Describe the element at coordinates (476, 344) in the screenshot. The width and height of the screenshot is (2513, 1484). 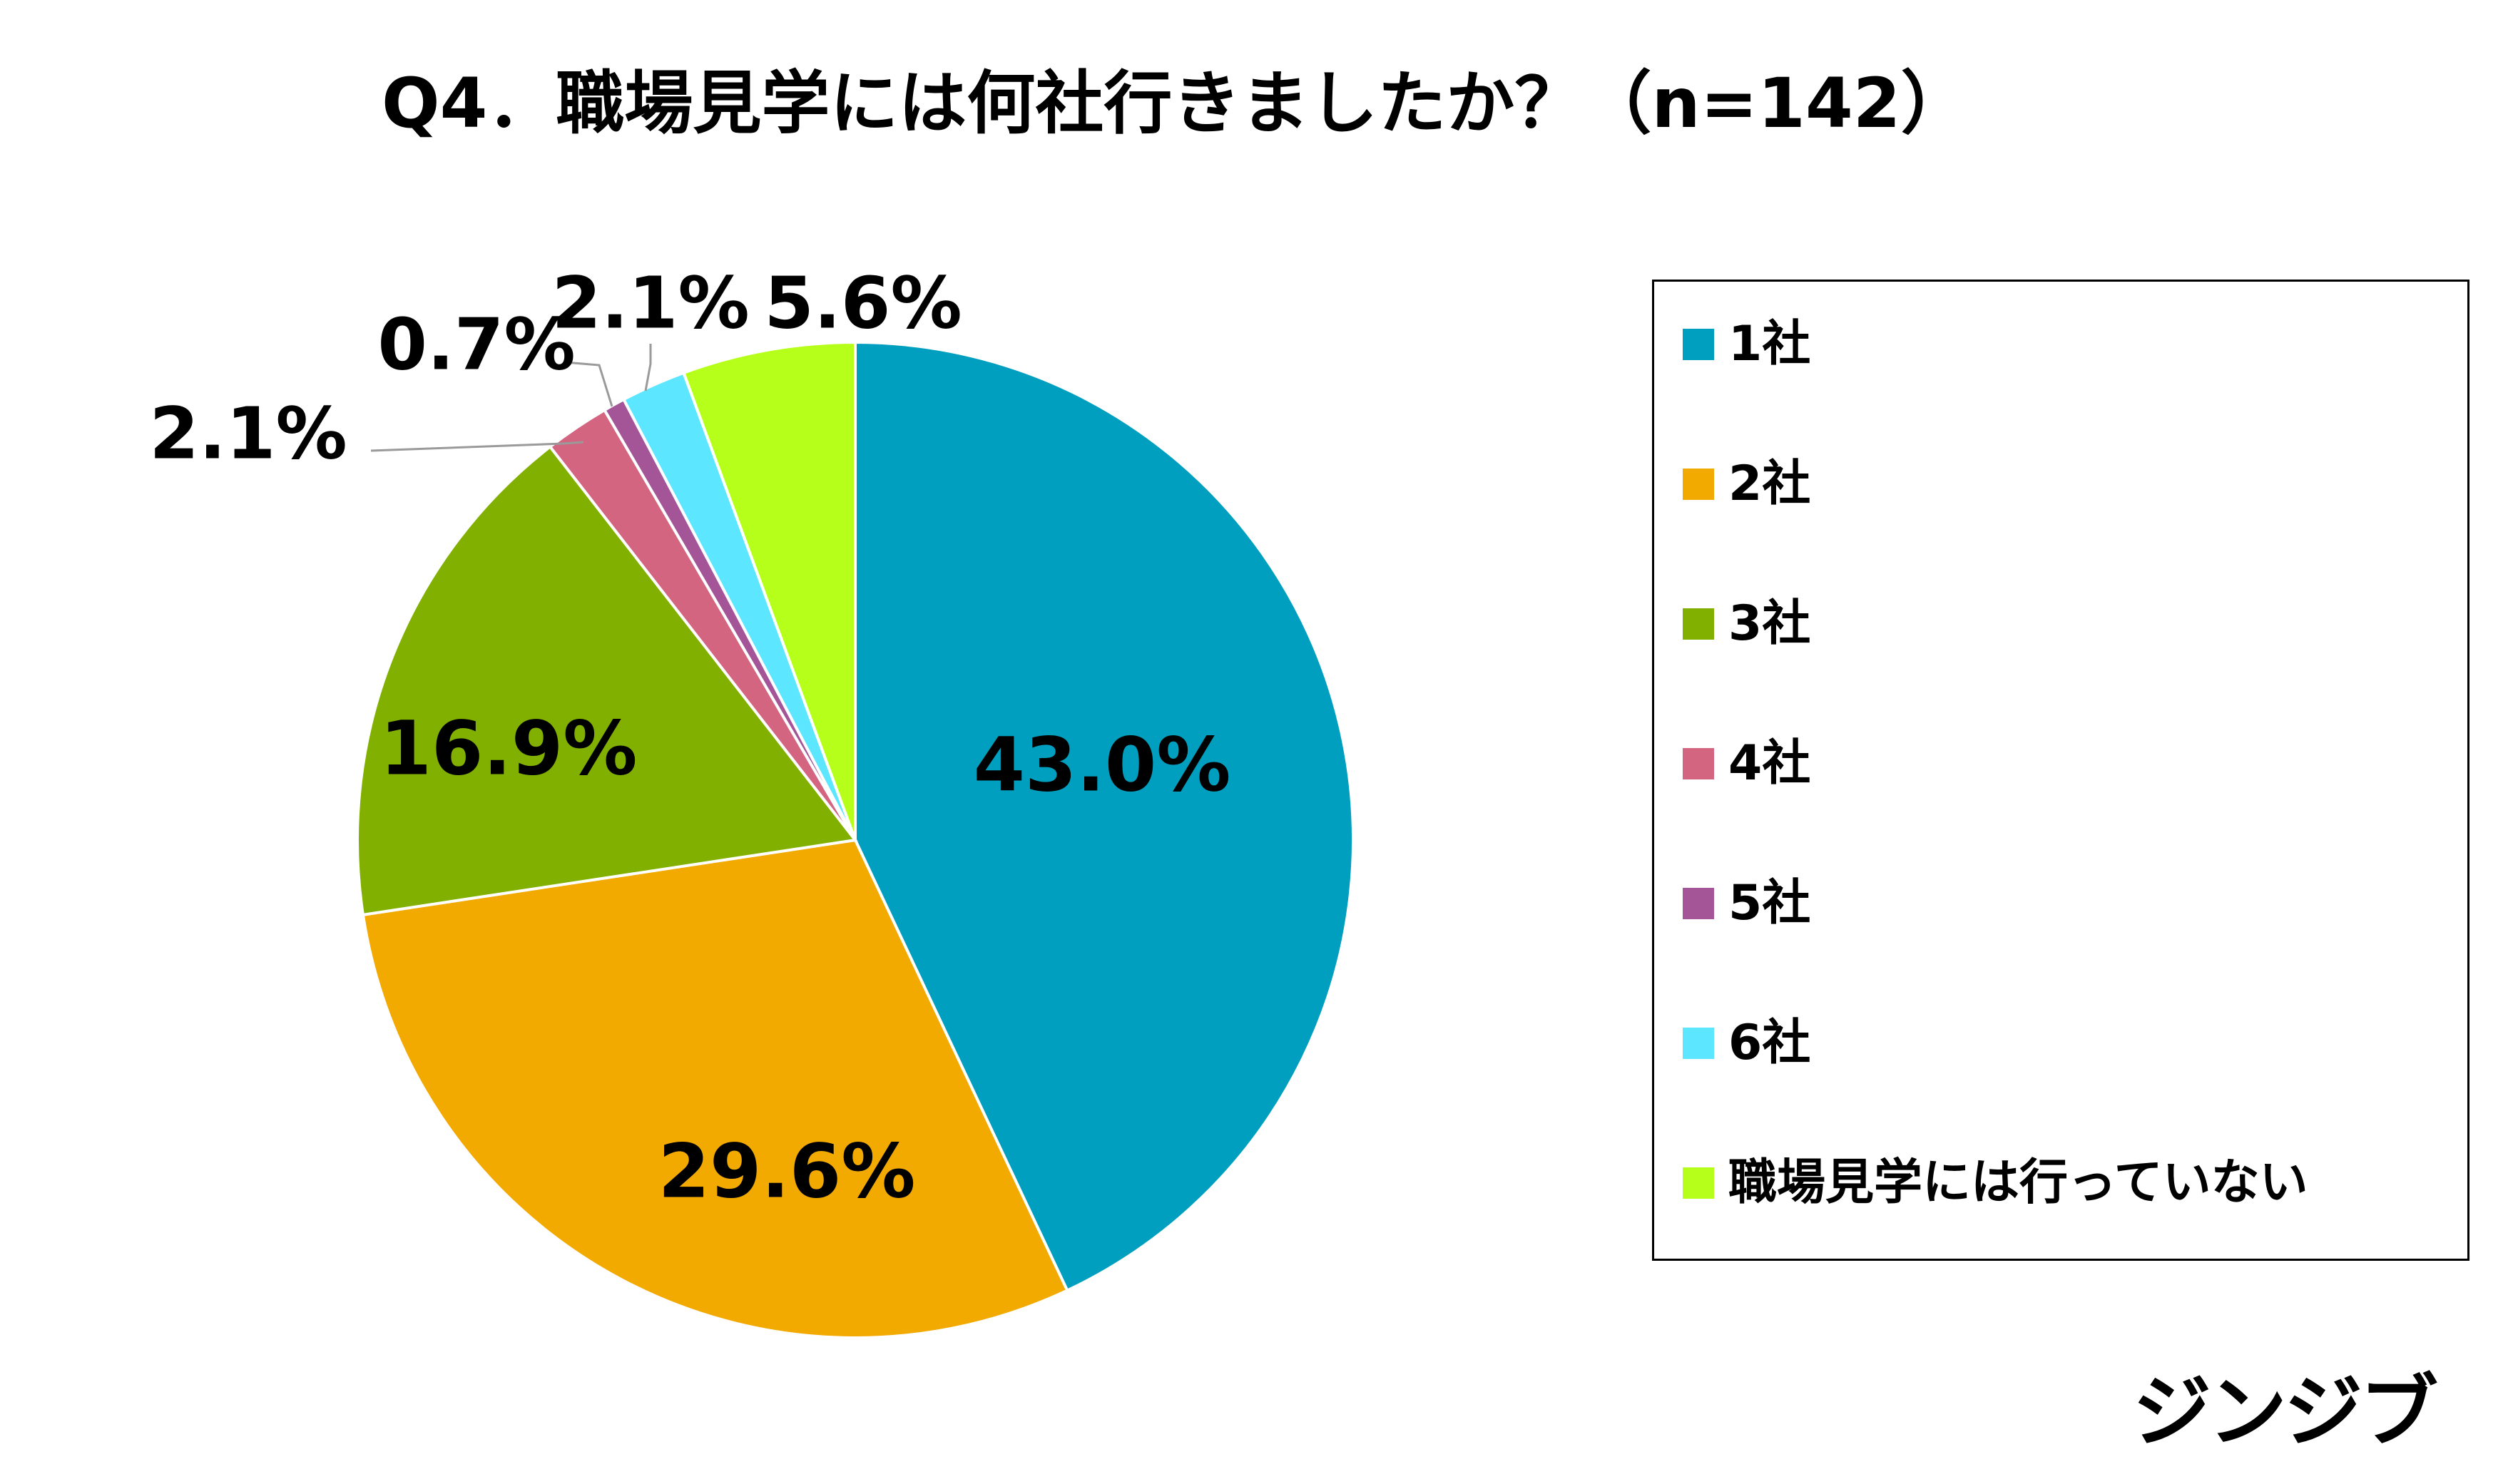
I see `data-label-5: 0.7%` at that location.